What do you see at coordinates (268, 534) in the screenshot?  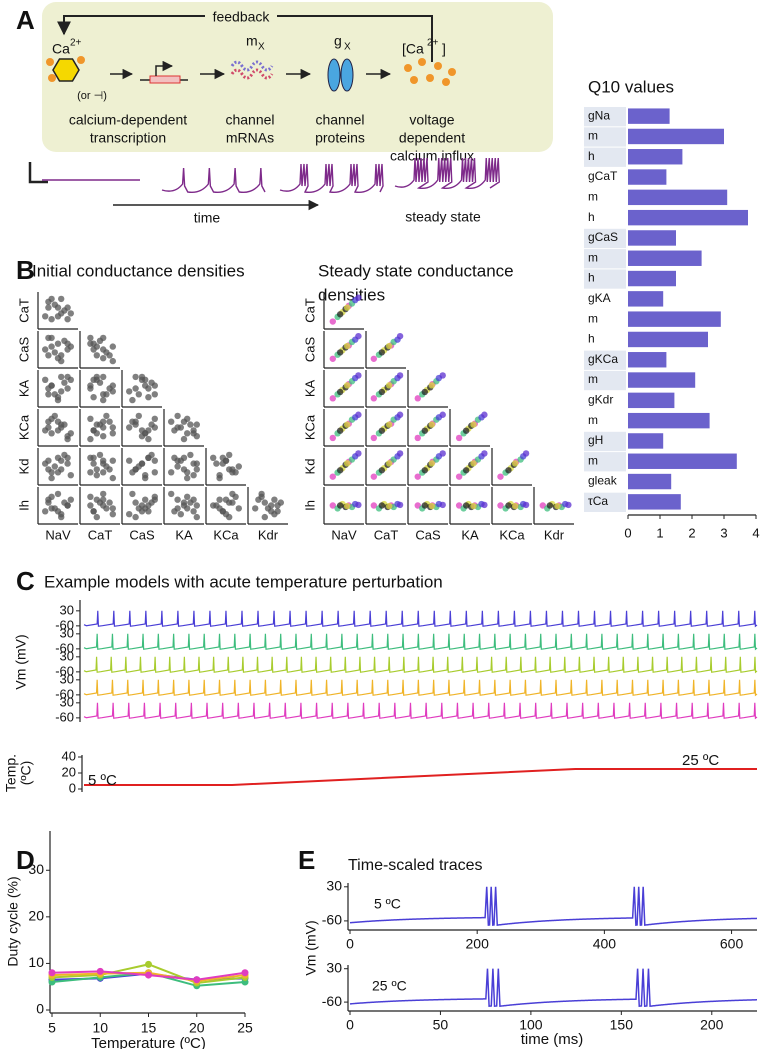 I see `col-label: Kdr` at bounding box center [268, 534].